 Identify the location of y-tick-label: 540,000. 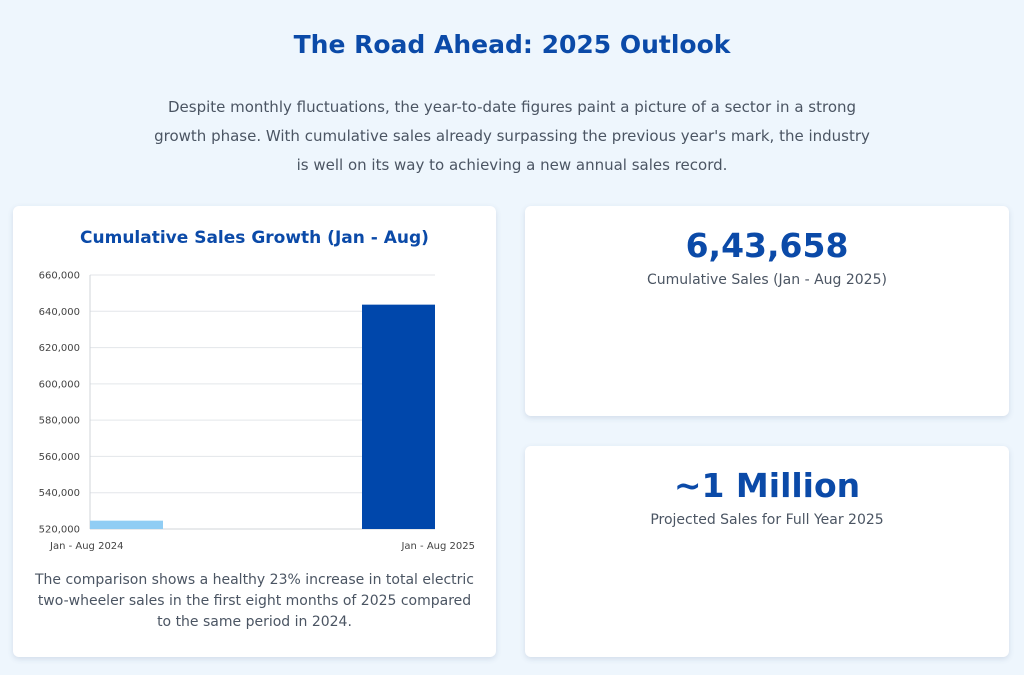
(59, 493).